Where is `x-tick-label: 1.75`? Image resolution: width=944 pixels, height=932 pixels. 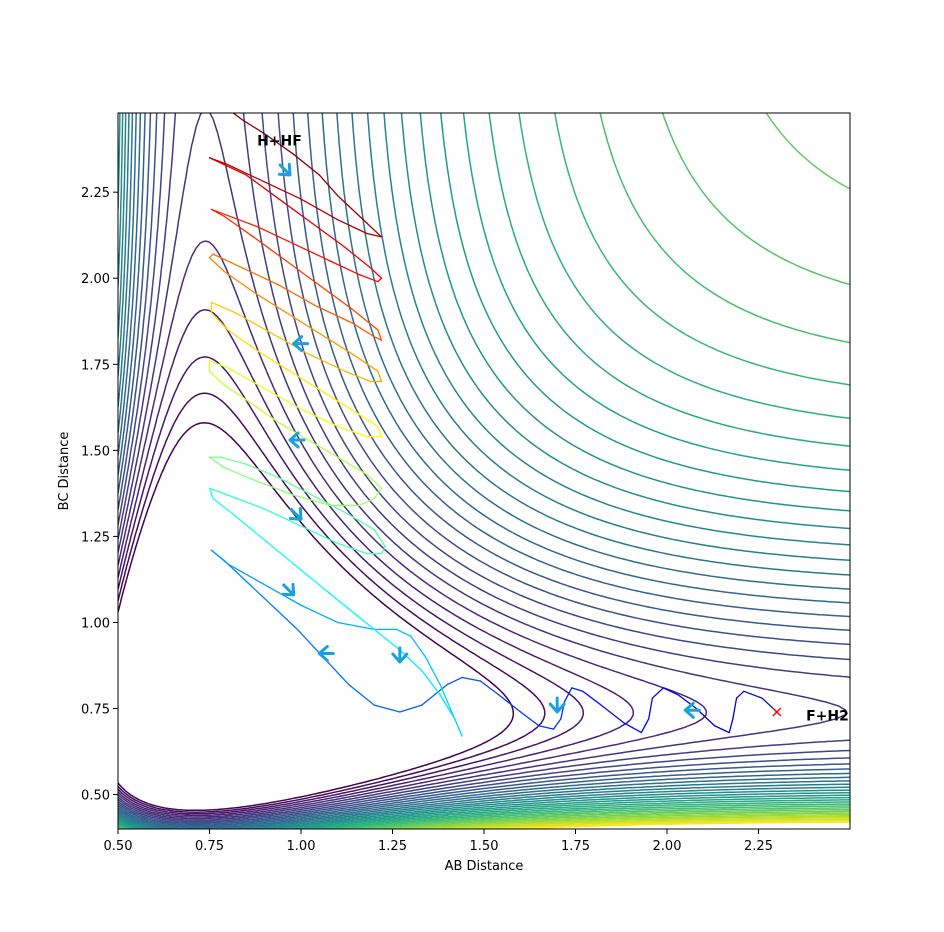 x-tick-label: 1.75 is located at coordinates (575, 846).